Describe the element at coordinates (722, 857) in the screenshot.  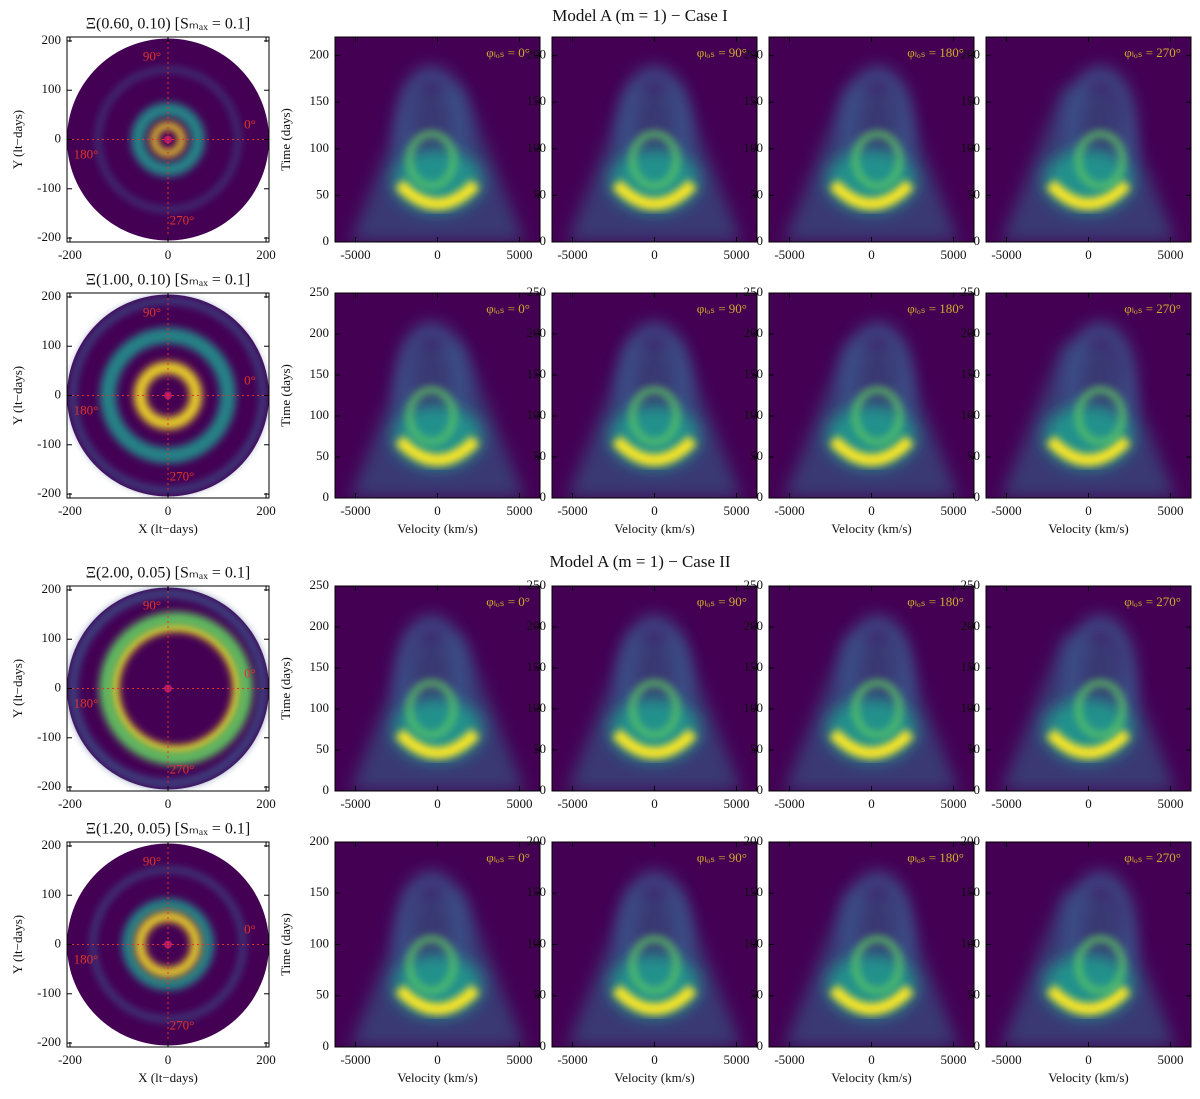
I see `panel-annotation: φₗₒₛ = 90°` at that location.